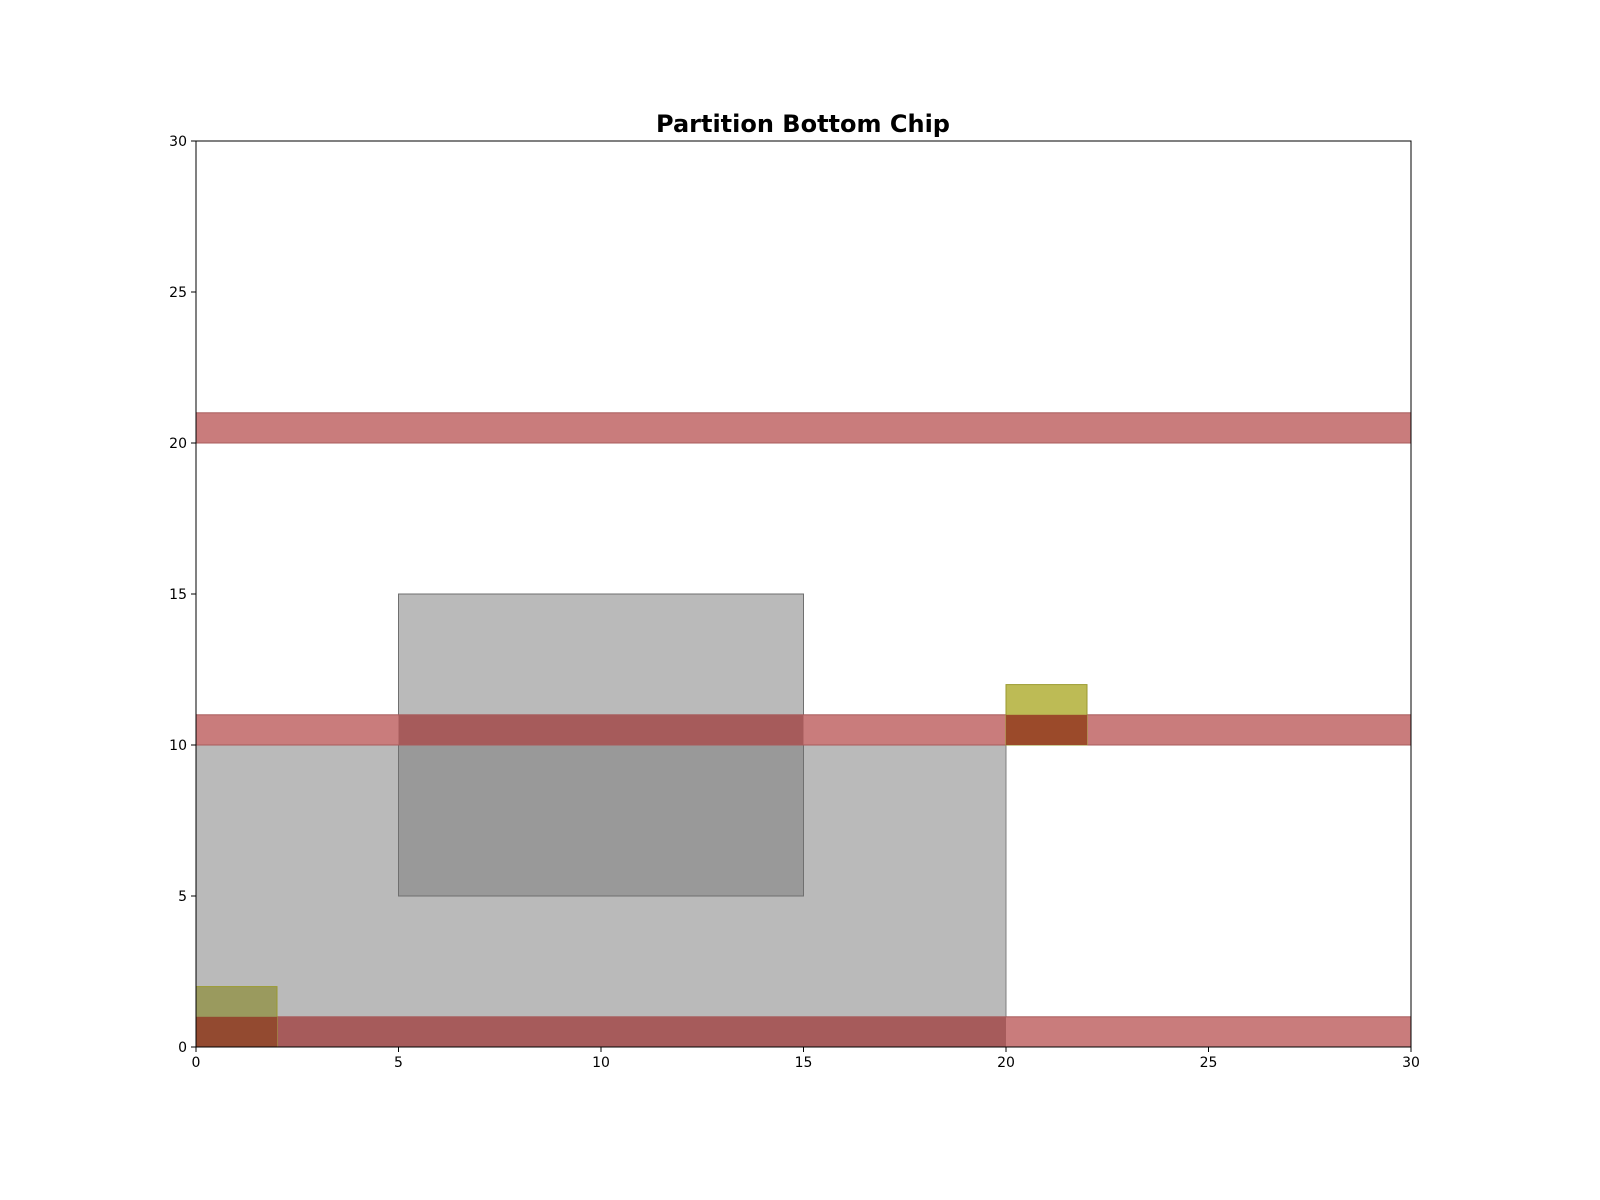  What do you see at coordinates (601, 1063) in the screenshot?
I see `x-tick-label-2: 10` at bounding box center [601, 1063].